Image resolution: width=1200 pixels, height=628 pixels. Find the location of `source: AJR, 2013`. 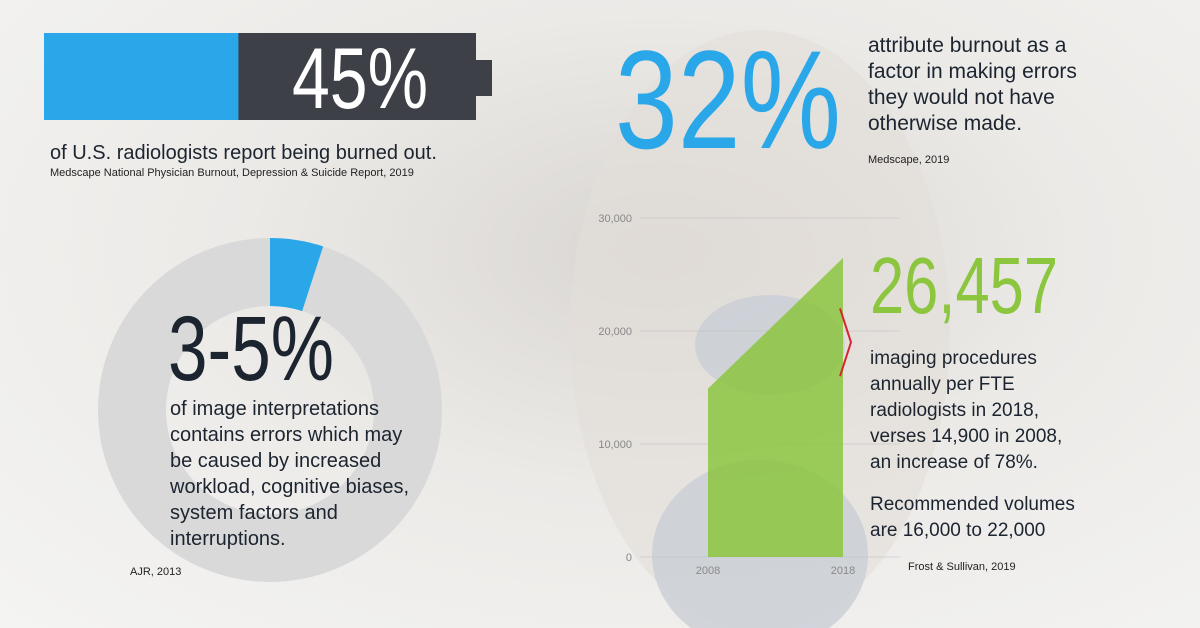

source: AJR, 2013 is located at coordinates (156, 572).